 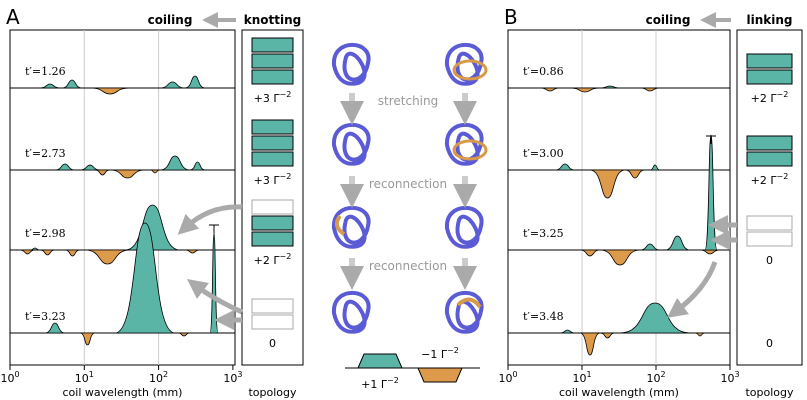 What do you see at coordinates (408, 184) in the screenshot?
I see `step-label: reconnection` at bounding box center [408, 184].